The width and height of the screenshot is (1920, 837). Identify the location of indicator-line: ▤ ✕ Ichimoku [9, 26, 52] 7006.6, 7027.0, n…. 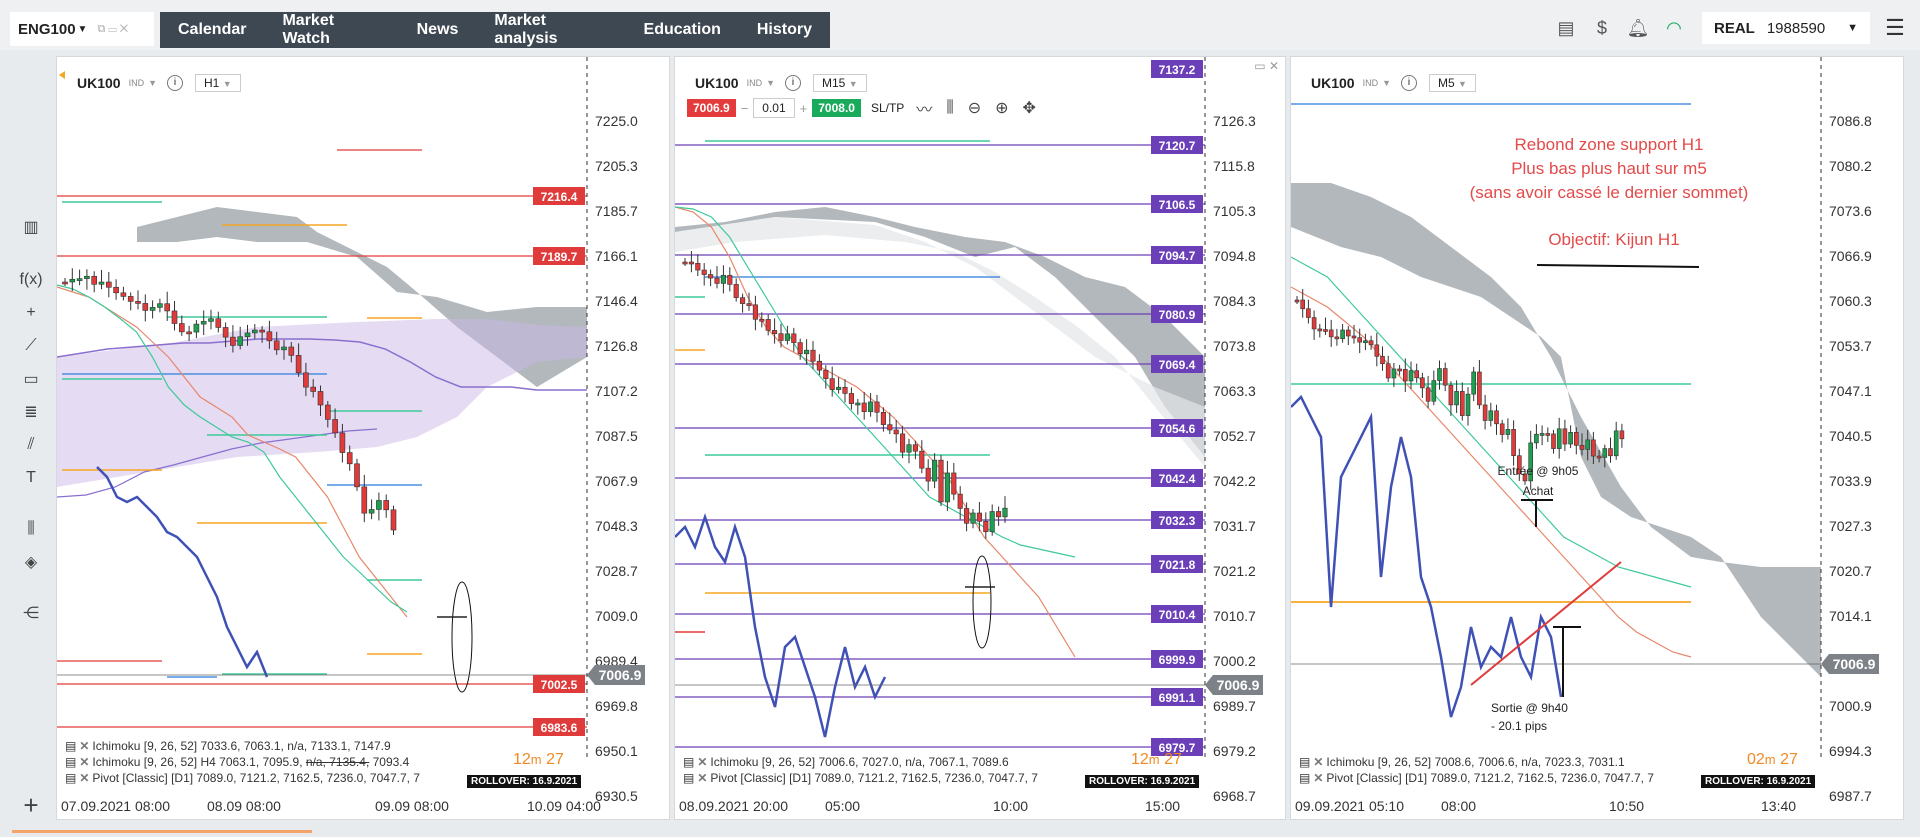
(846, 762).